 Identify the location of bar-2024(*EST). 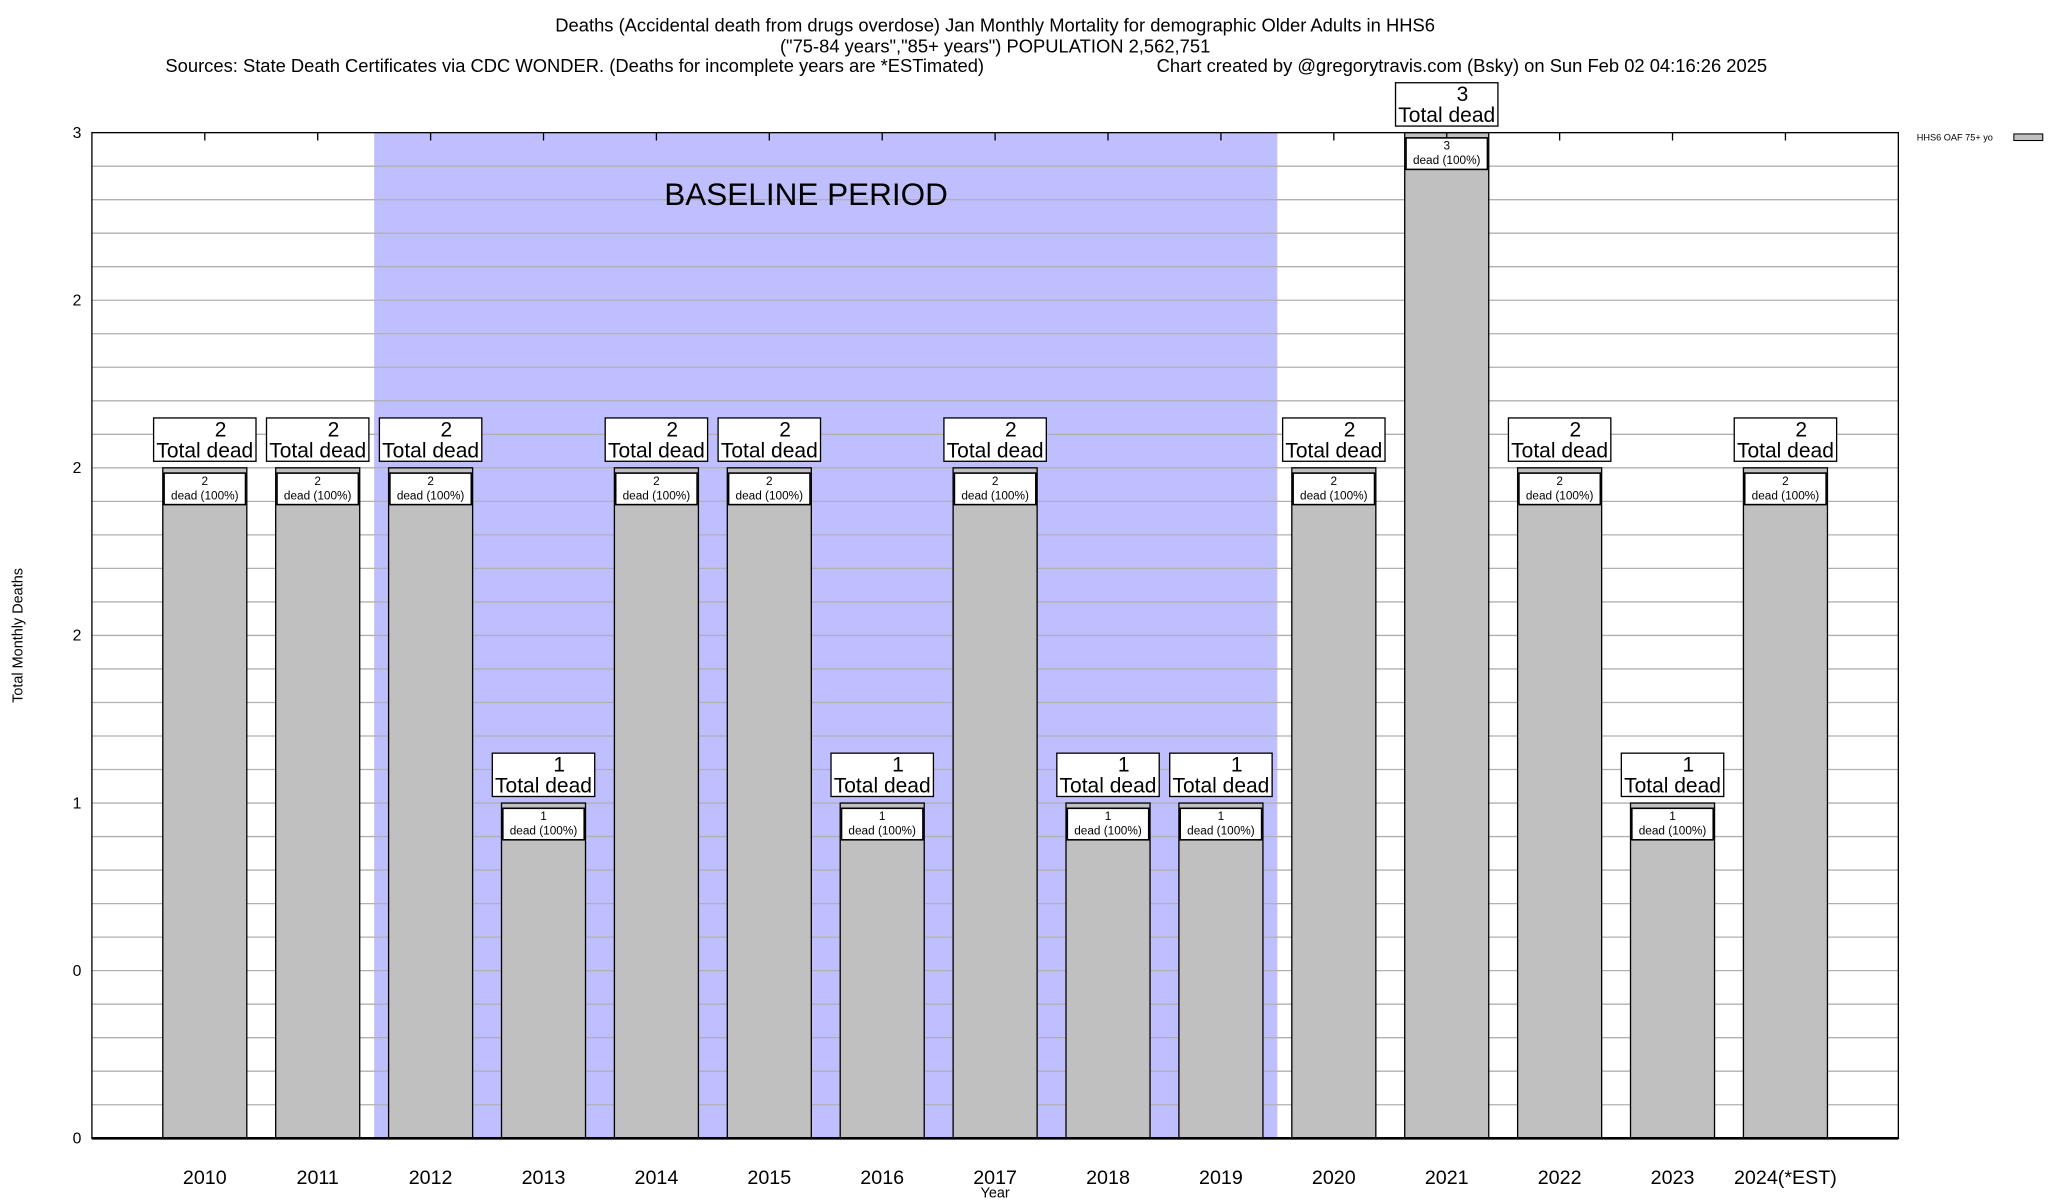
(1785, 803).